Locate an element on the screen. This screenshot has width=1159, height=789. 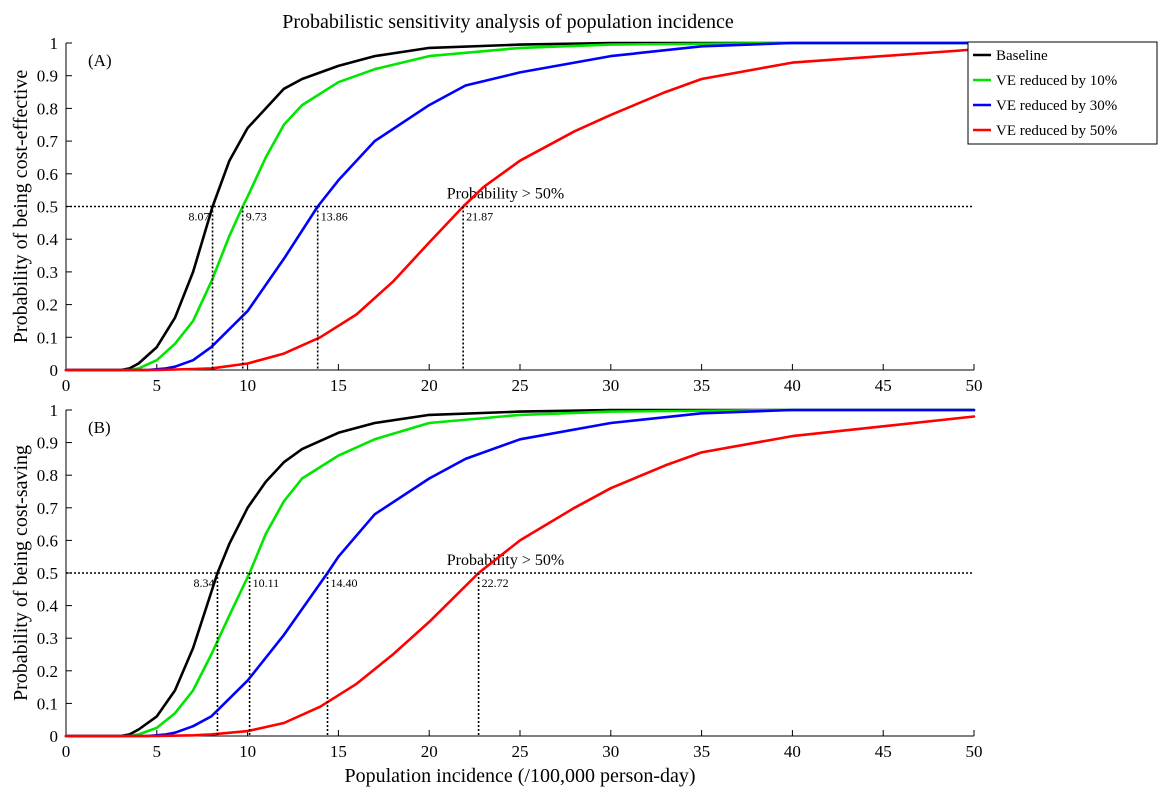
crossing-label: 9.73 is located at coordinates (256, 217).